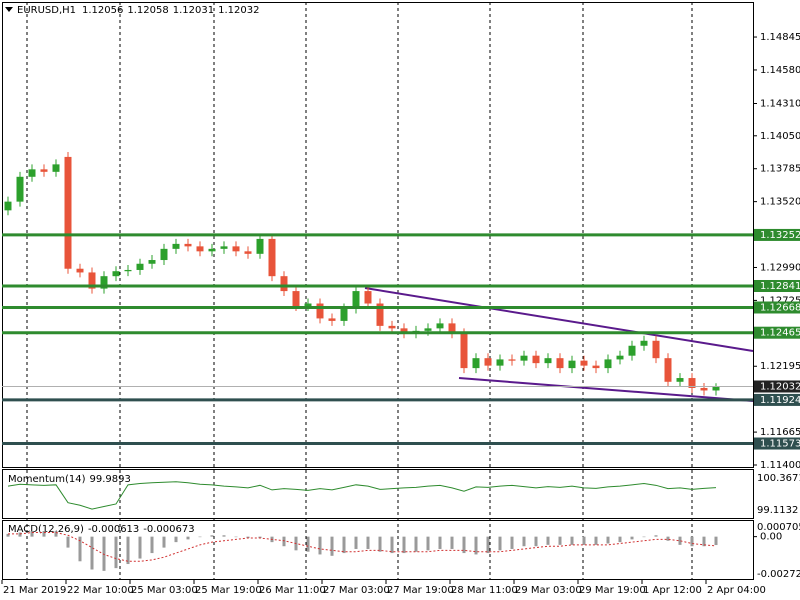  What do you see at coordinates (780, 333) in the screenshot?
I see `level-label: 1.12465` at bounding box center [780, 333].